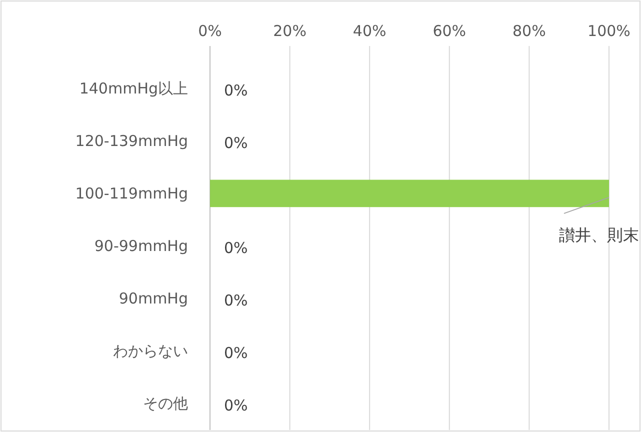 This screenshot has width=641, height=432. What do you see at coordinates (131, 193) in the screenshot?
I see `y-tick-label: 100-119mmHg` at bounding box center [131, 193].